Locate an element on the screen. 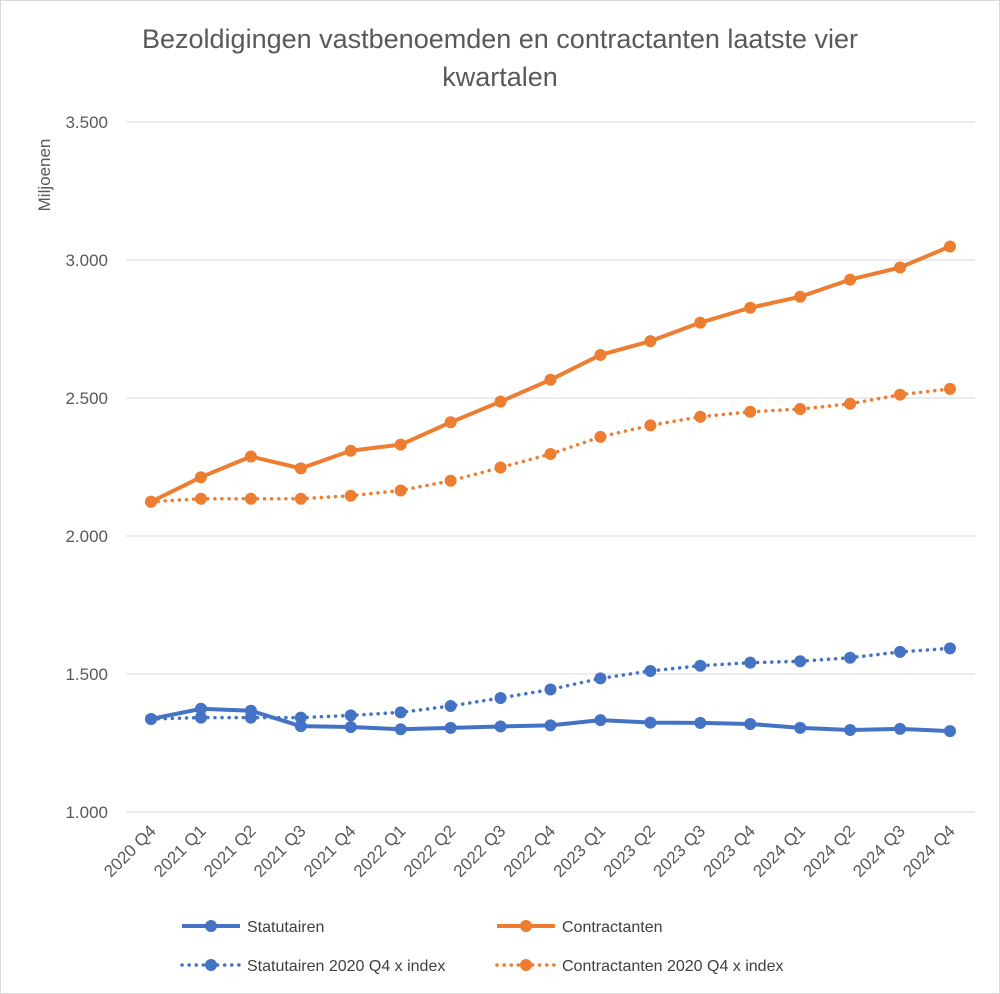 This screenshot has height=994, width=1000. series-line is located at coordinates (550, 445).